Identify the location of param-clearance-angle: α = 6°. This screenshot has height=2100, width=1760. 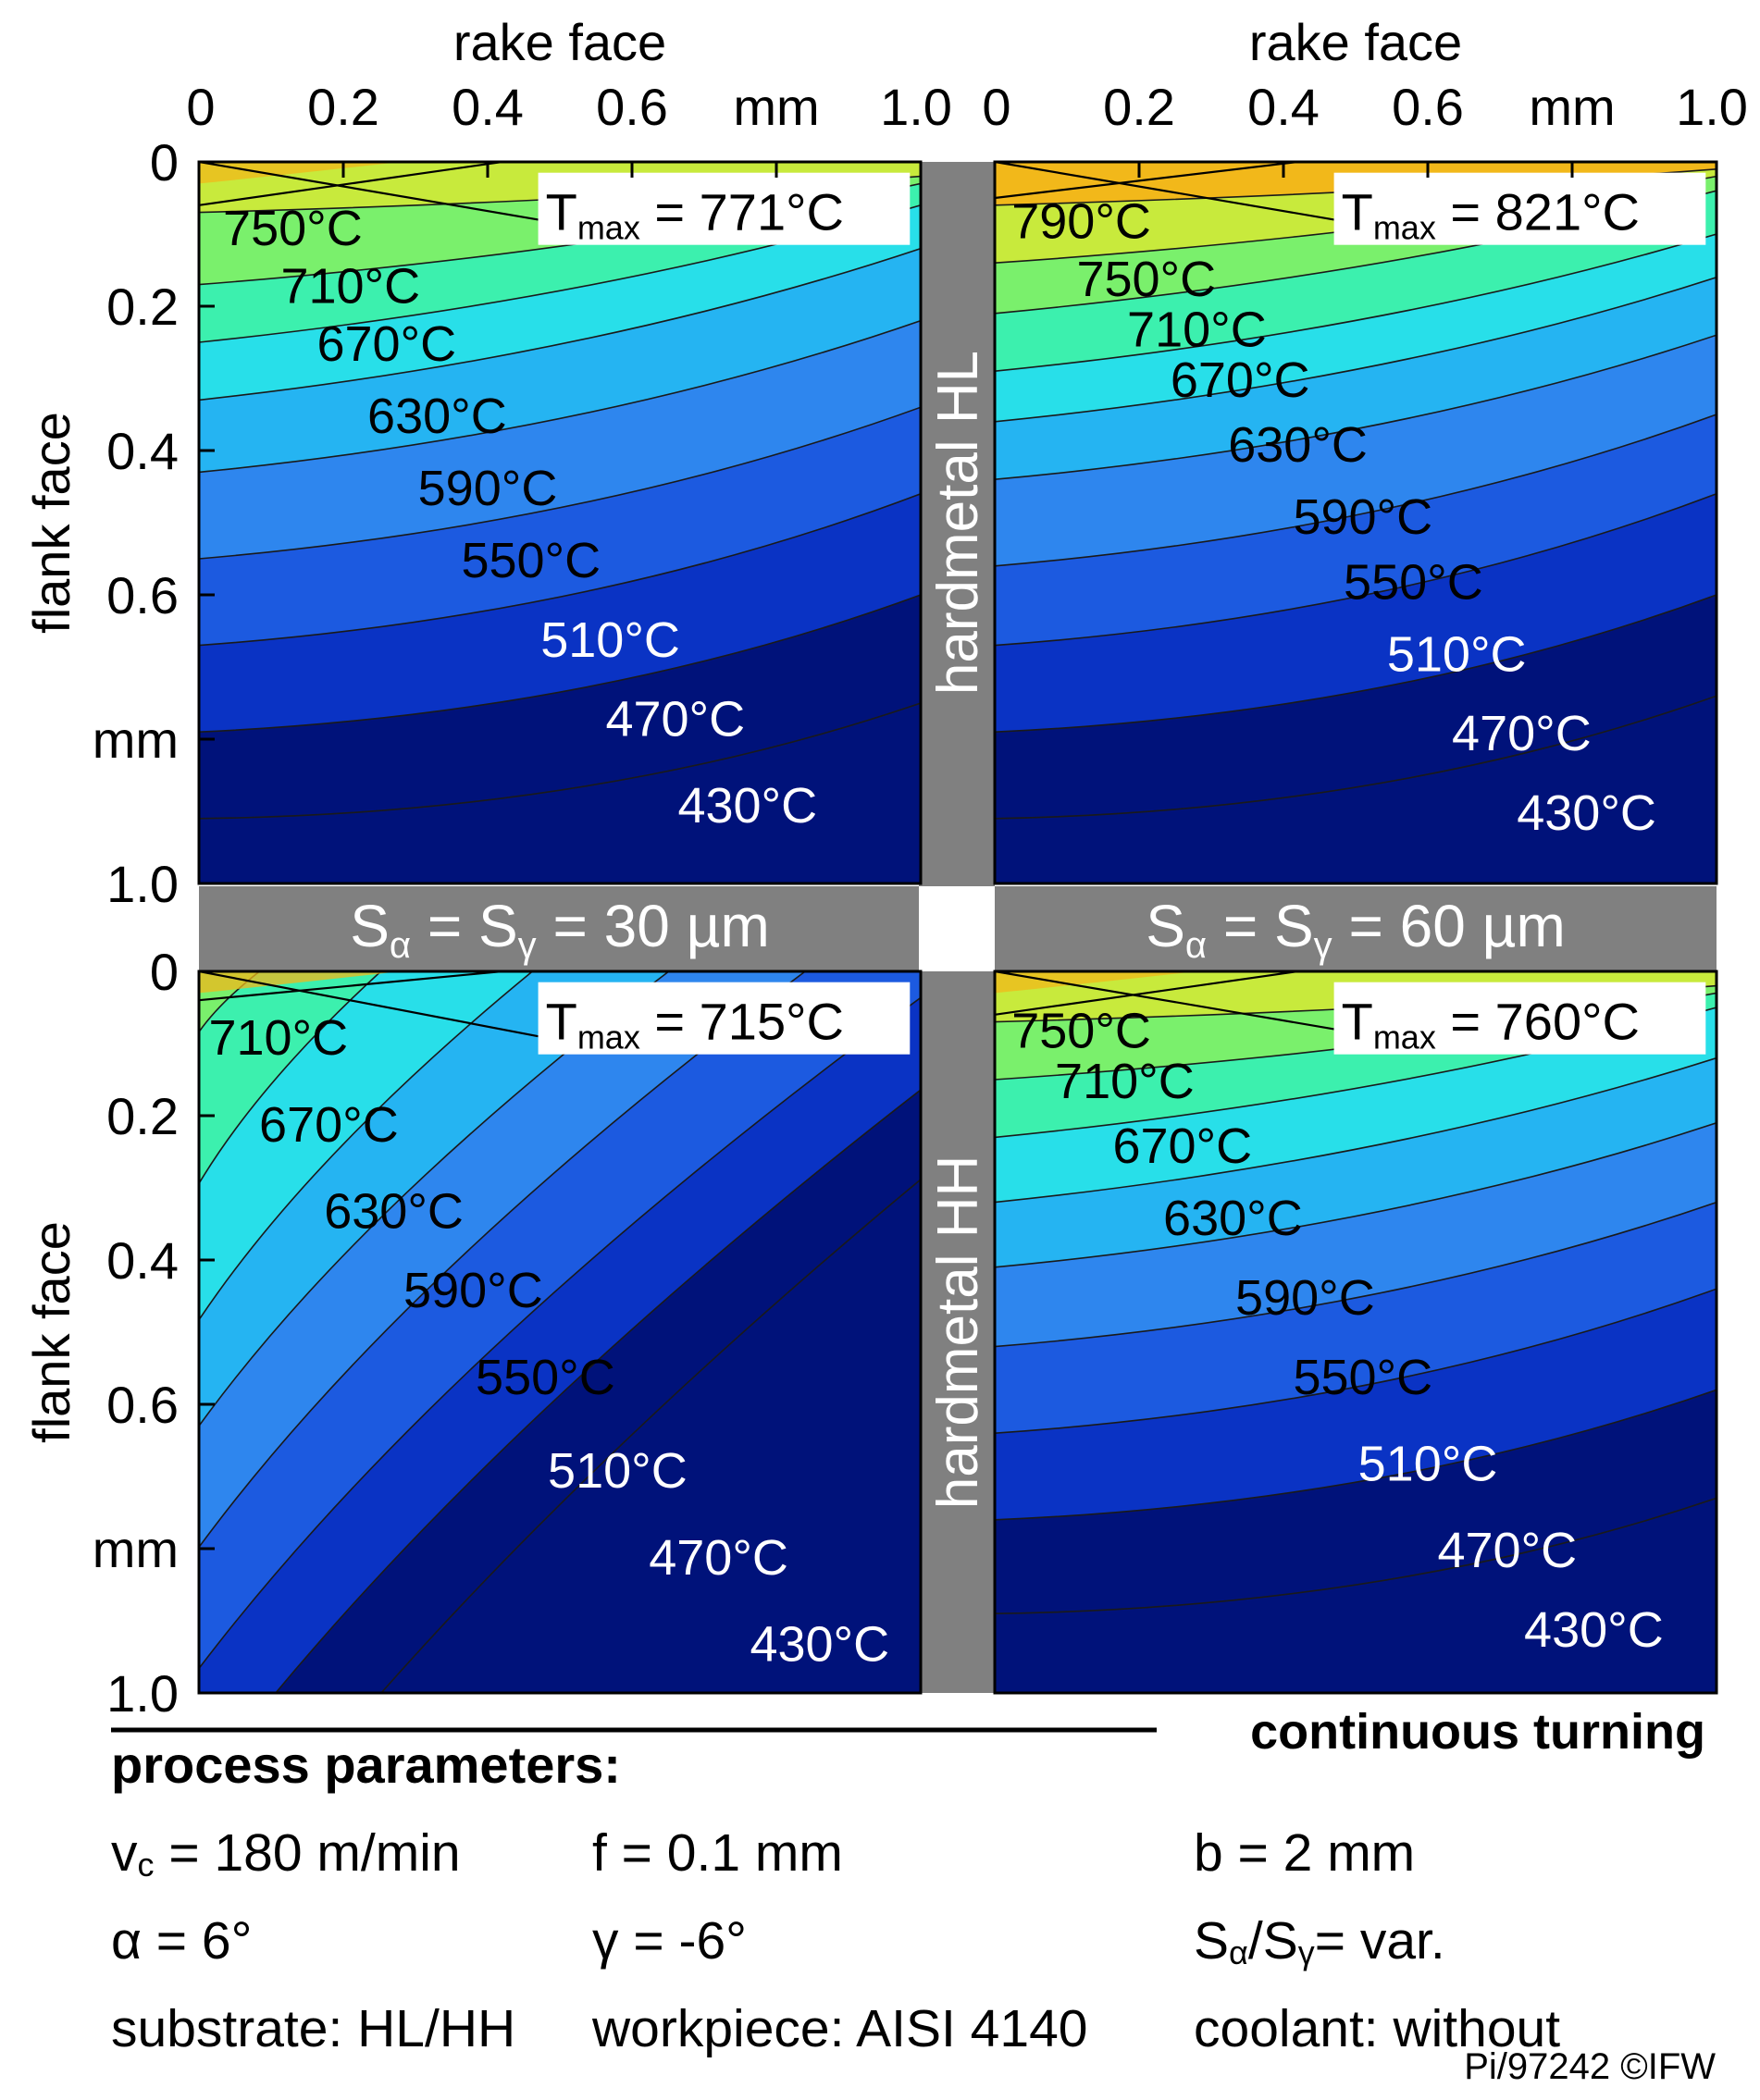
(182, 1940).